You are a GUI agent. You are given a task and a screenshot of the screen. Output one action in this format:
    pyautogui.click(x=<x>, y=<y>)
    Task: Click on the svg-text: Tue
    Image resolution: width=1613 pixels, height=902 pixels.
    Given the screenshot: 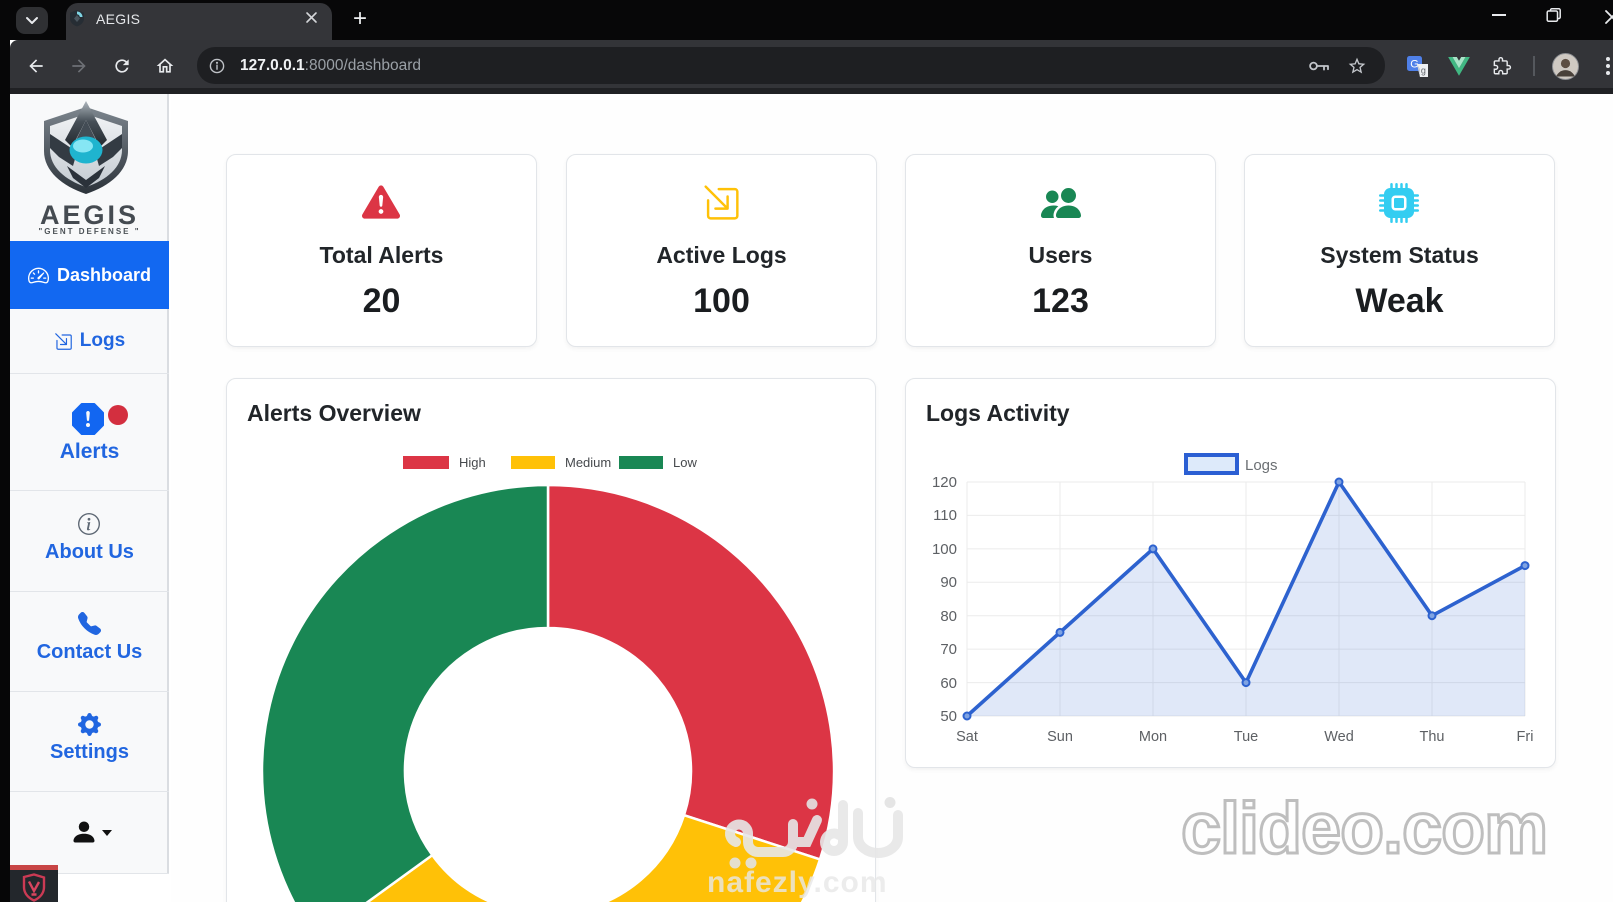 What is the action you would take?
    pyautogui.click(x=1246, y=737)
    